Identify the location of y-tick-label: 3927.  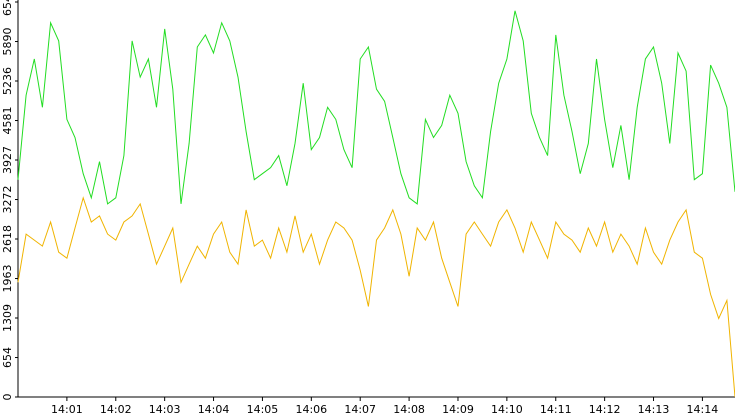
(7, 160).